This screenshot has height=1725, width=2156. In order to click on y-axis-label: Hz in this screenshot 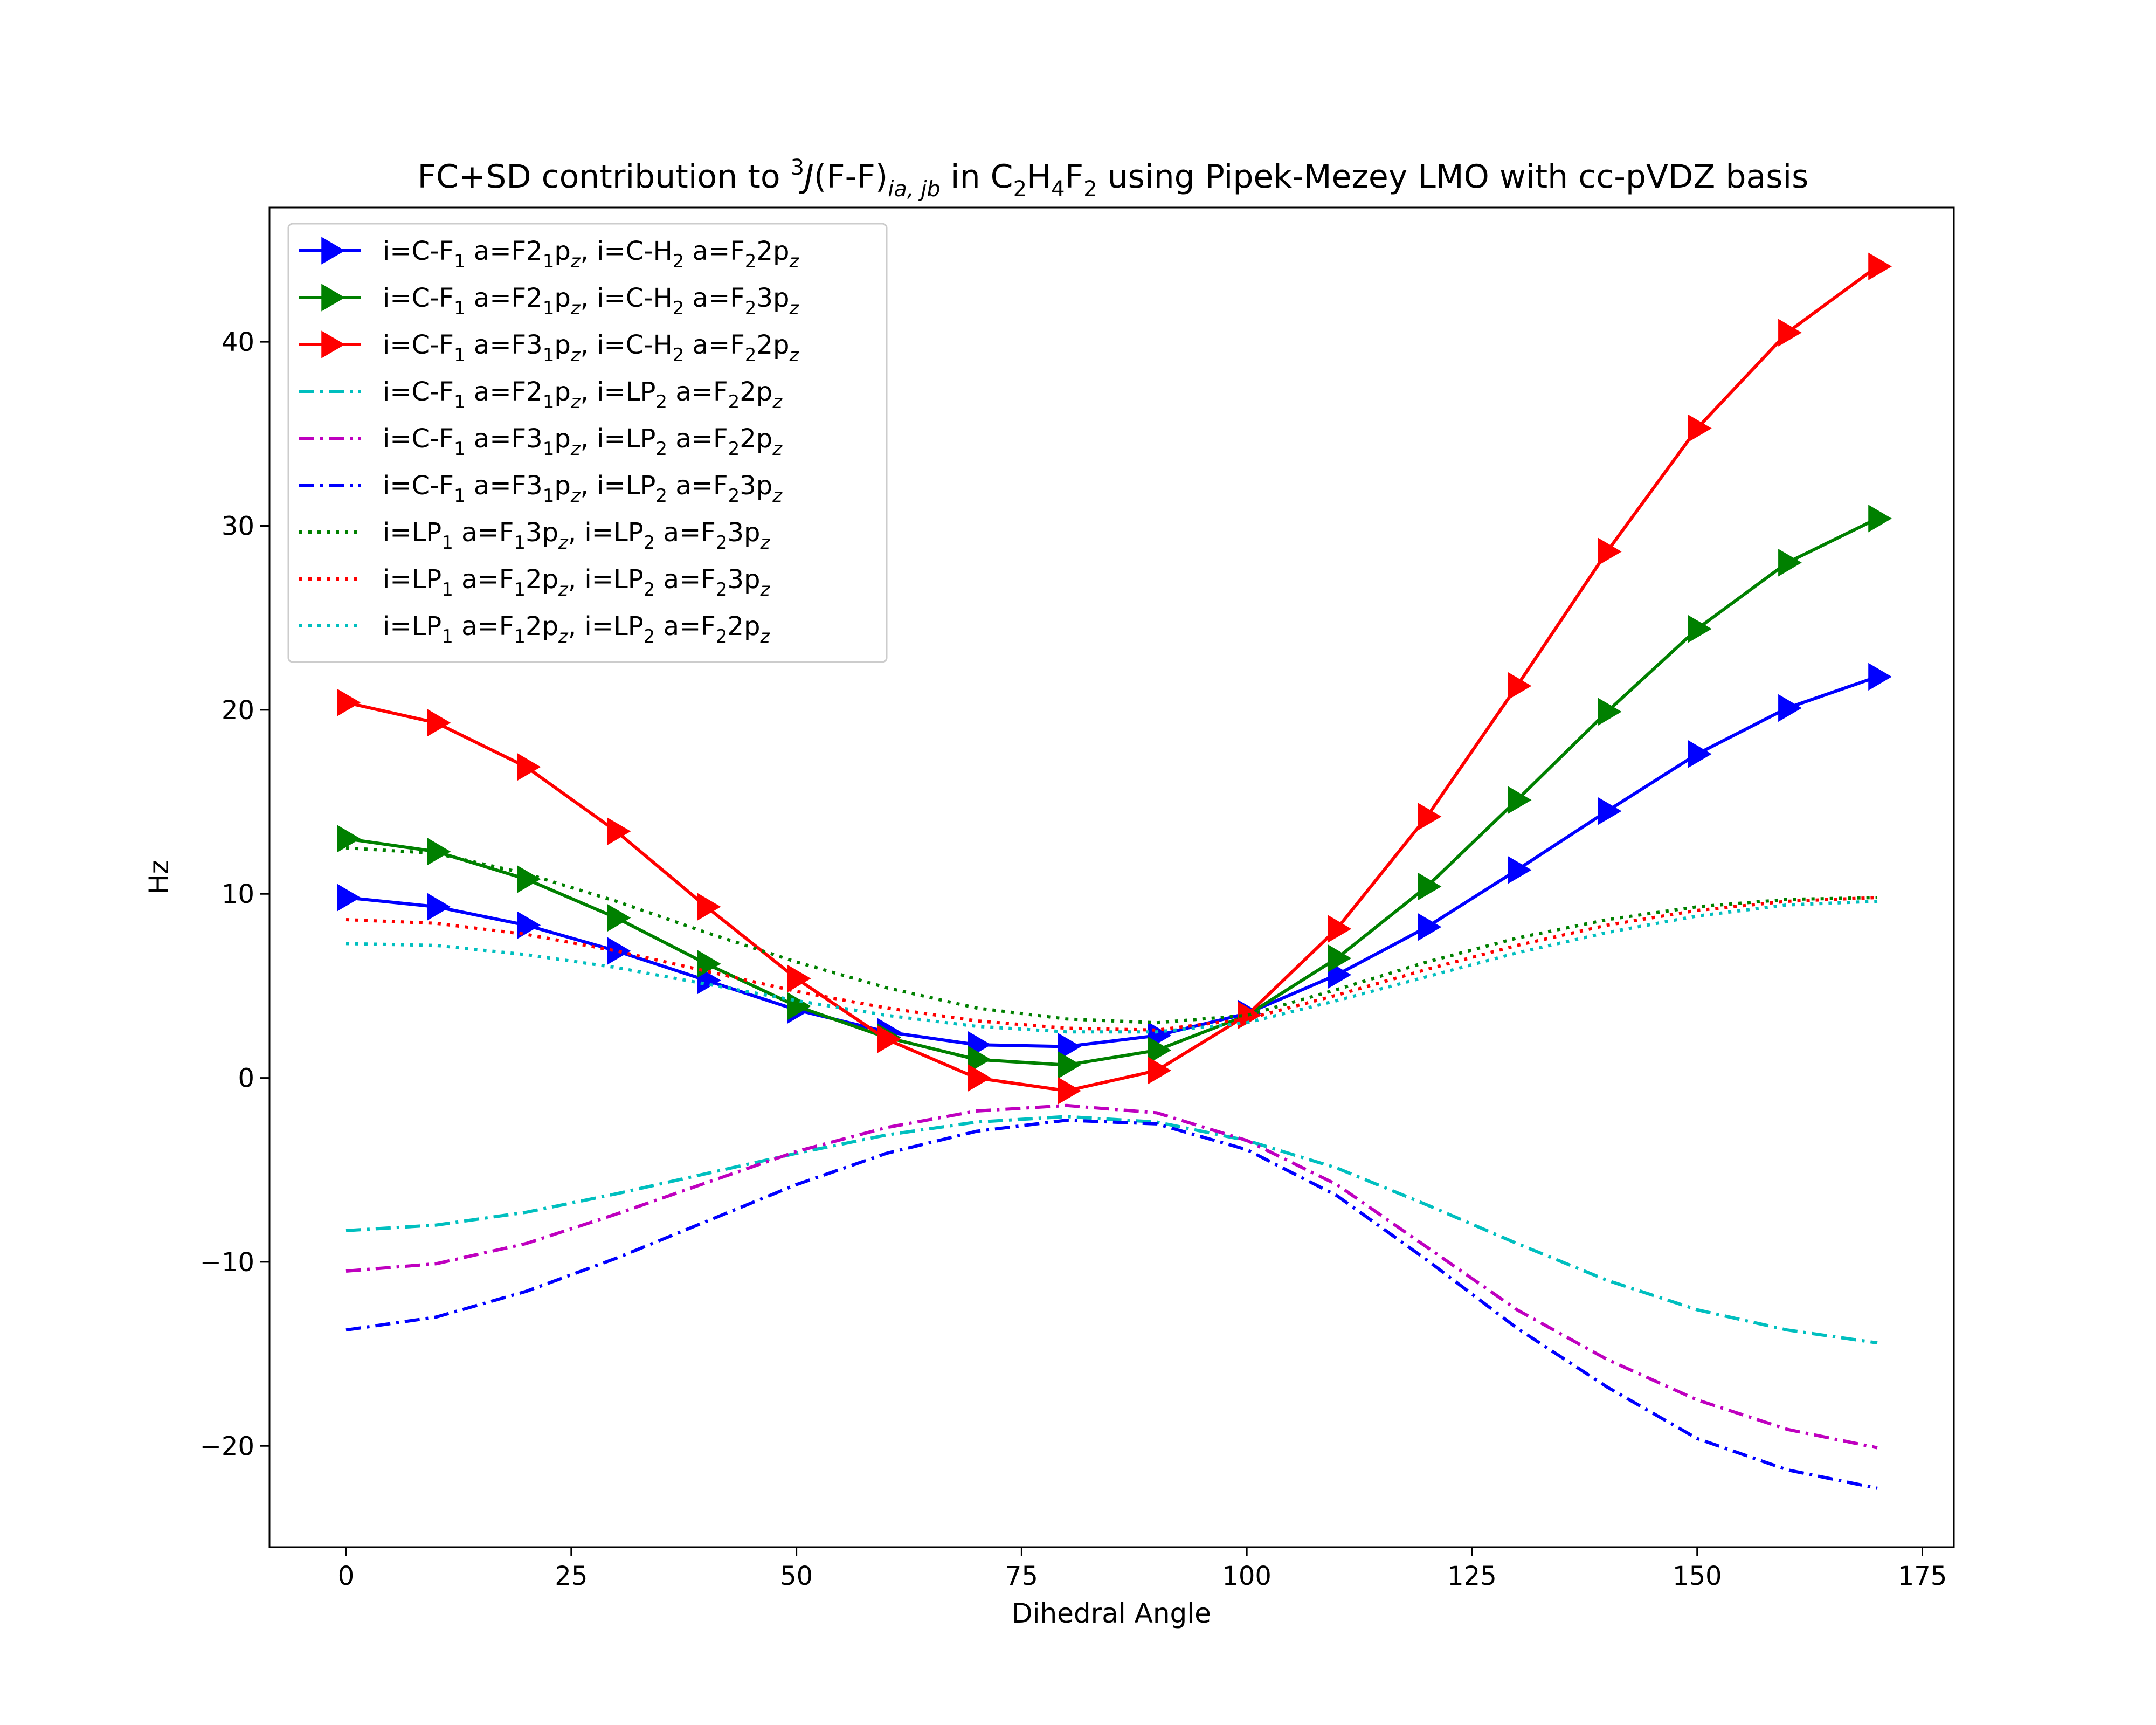, I will do `click(159, 877)`.